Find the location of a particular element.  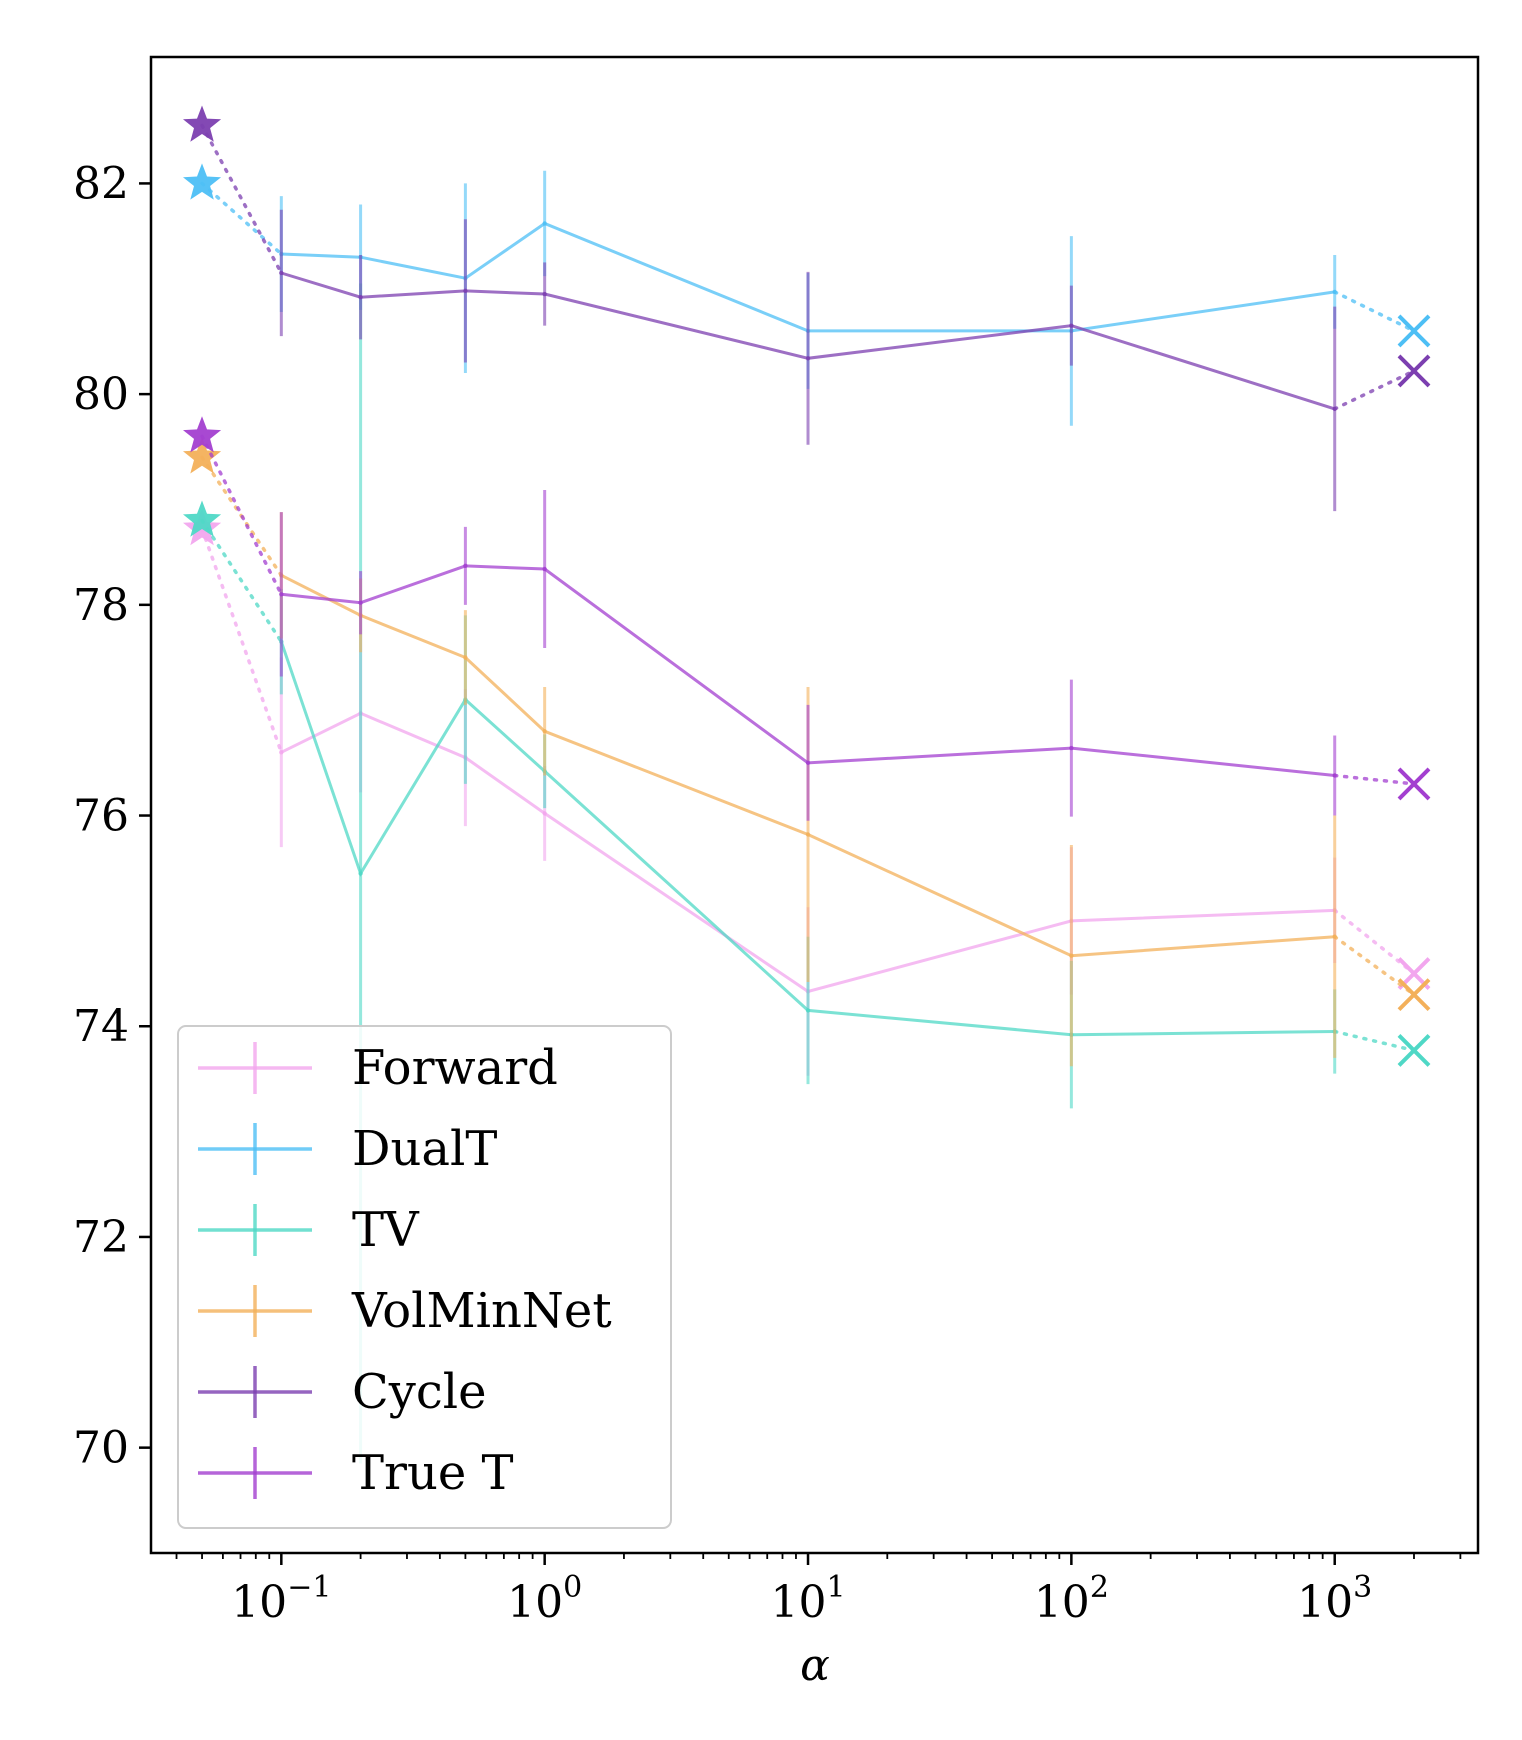

legend: Forward DualT TV VolMinNet Cycle True T is located at coordinates (424, 1277).